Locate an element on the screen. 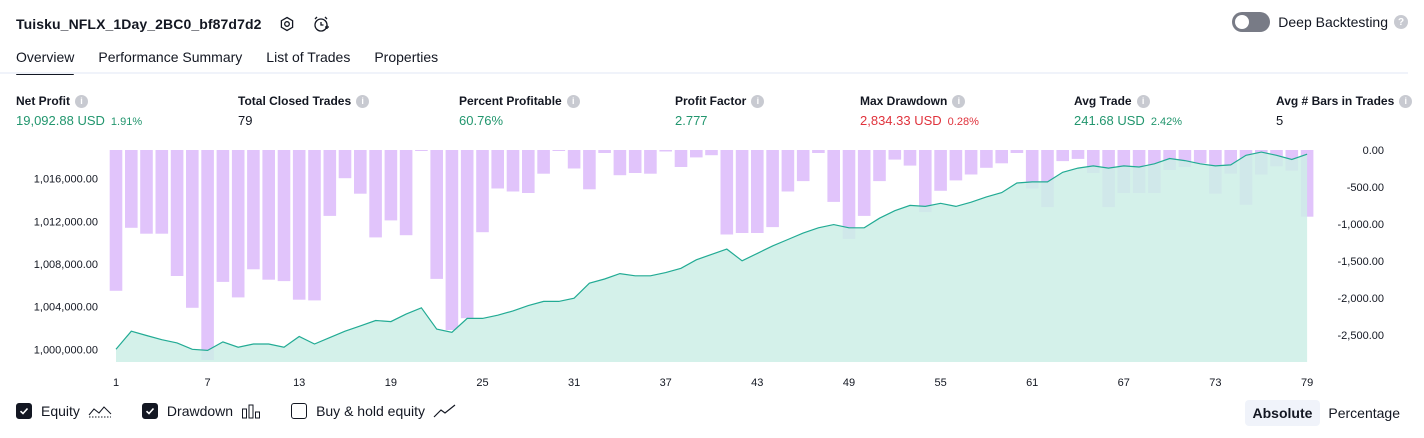 The height and width of the screenshot is (438, 1424). tab-performance-summary: Performance Summary is located at coordinates (170, 57).